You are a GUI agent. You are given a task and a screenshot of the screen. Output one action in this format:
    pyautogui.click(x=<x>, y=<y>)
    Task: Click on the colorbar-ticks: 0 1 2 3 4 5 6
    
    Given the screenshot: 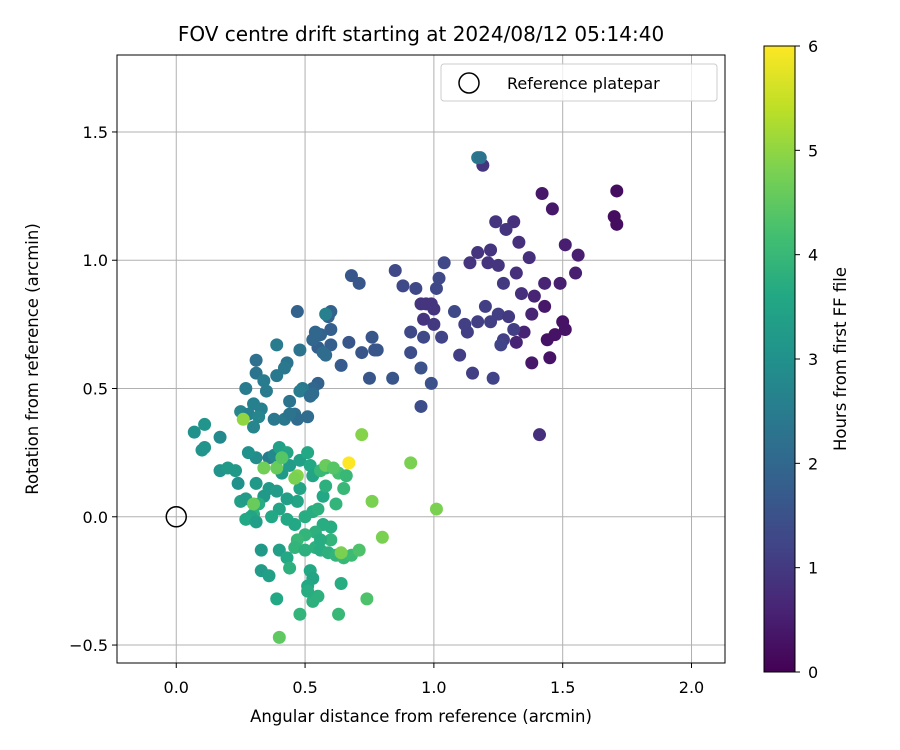 What is the action you would take?
    pyautogui.click(x=806, y=359)
    